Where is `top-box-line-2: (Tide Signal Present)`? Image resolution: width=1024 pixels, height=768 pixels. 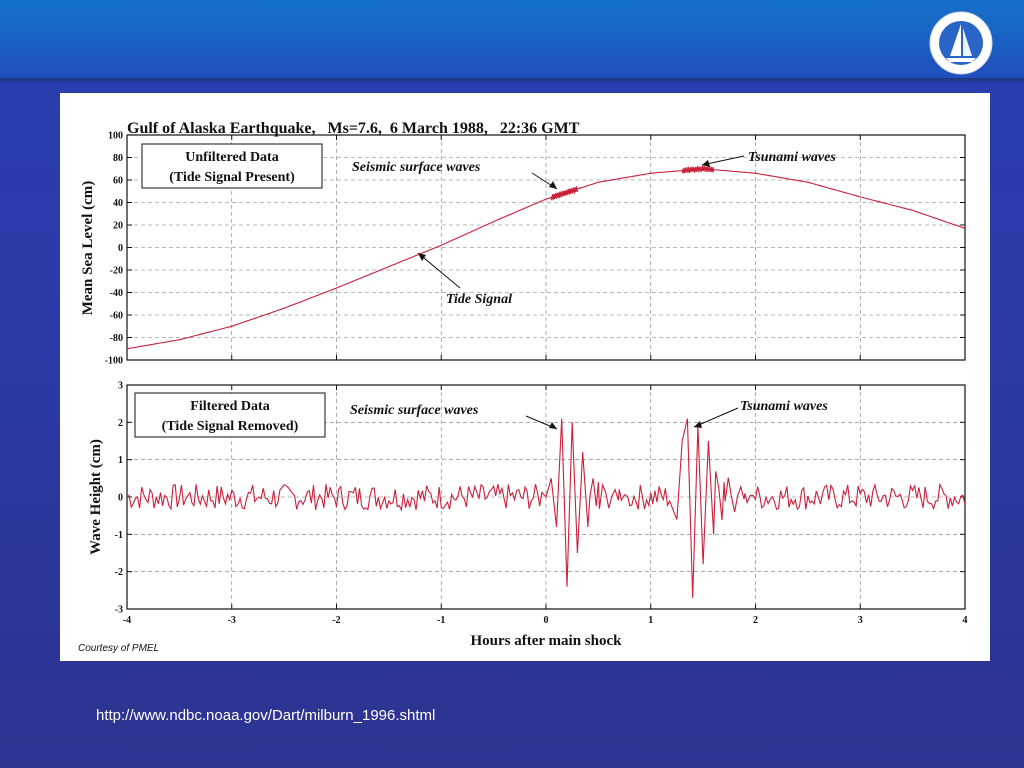
top-box-line-2: (Tide Signal Present) is located at coordinates (232, 177).